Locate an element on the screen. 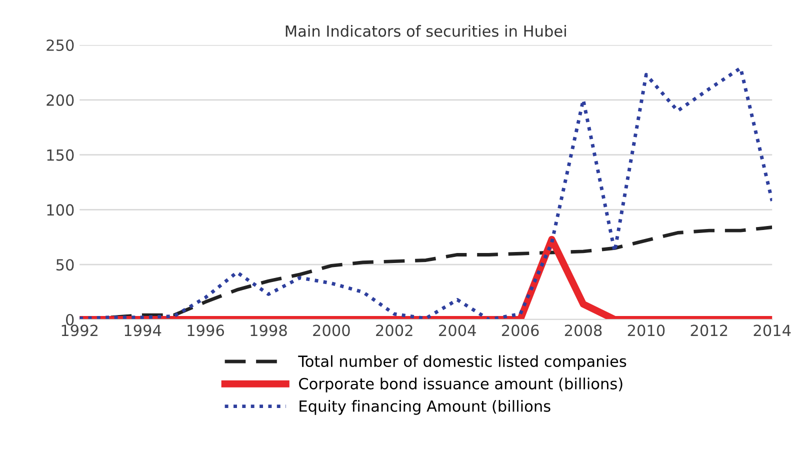 This screenshot has height=450, width=796. x-tick-label: 1994 is located at coordinates (143, 330).